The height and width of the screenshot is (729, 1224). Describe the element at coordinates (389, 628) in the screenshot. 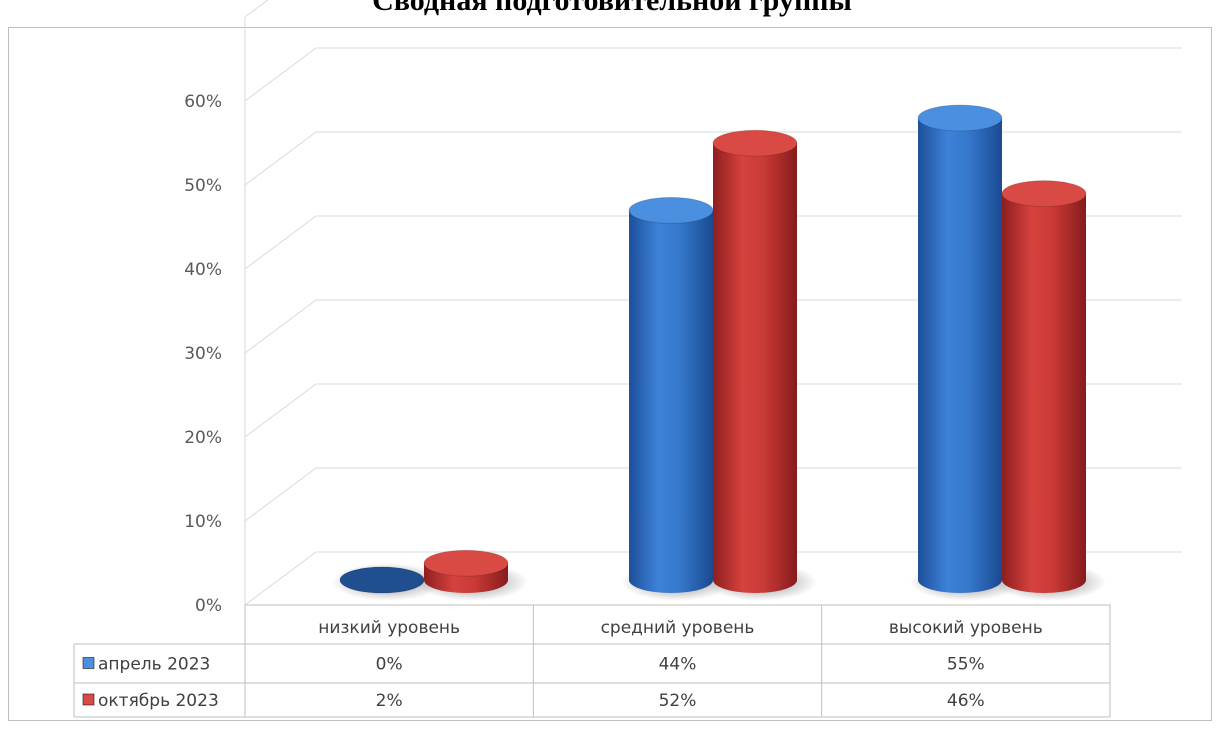

I see `category-label: низкий уровень` at that location.